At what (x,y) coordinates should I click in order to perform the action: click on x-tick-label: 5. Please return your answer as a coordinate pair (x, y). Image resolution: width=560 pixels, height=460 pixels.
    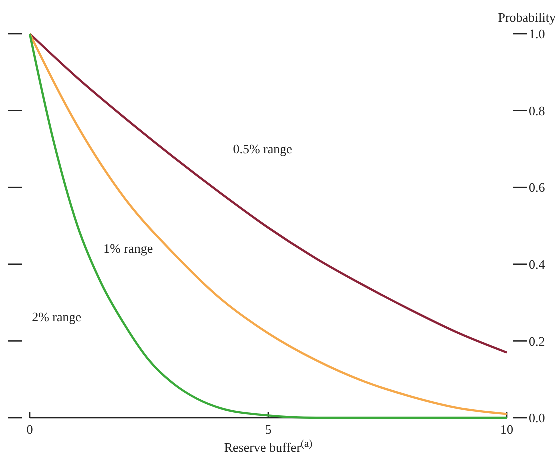
    Looking at the image, I should click on (268, 429).